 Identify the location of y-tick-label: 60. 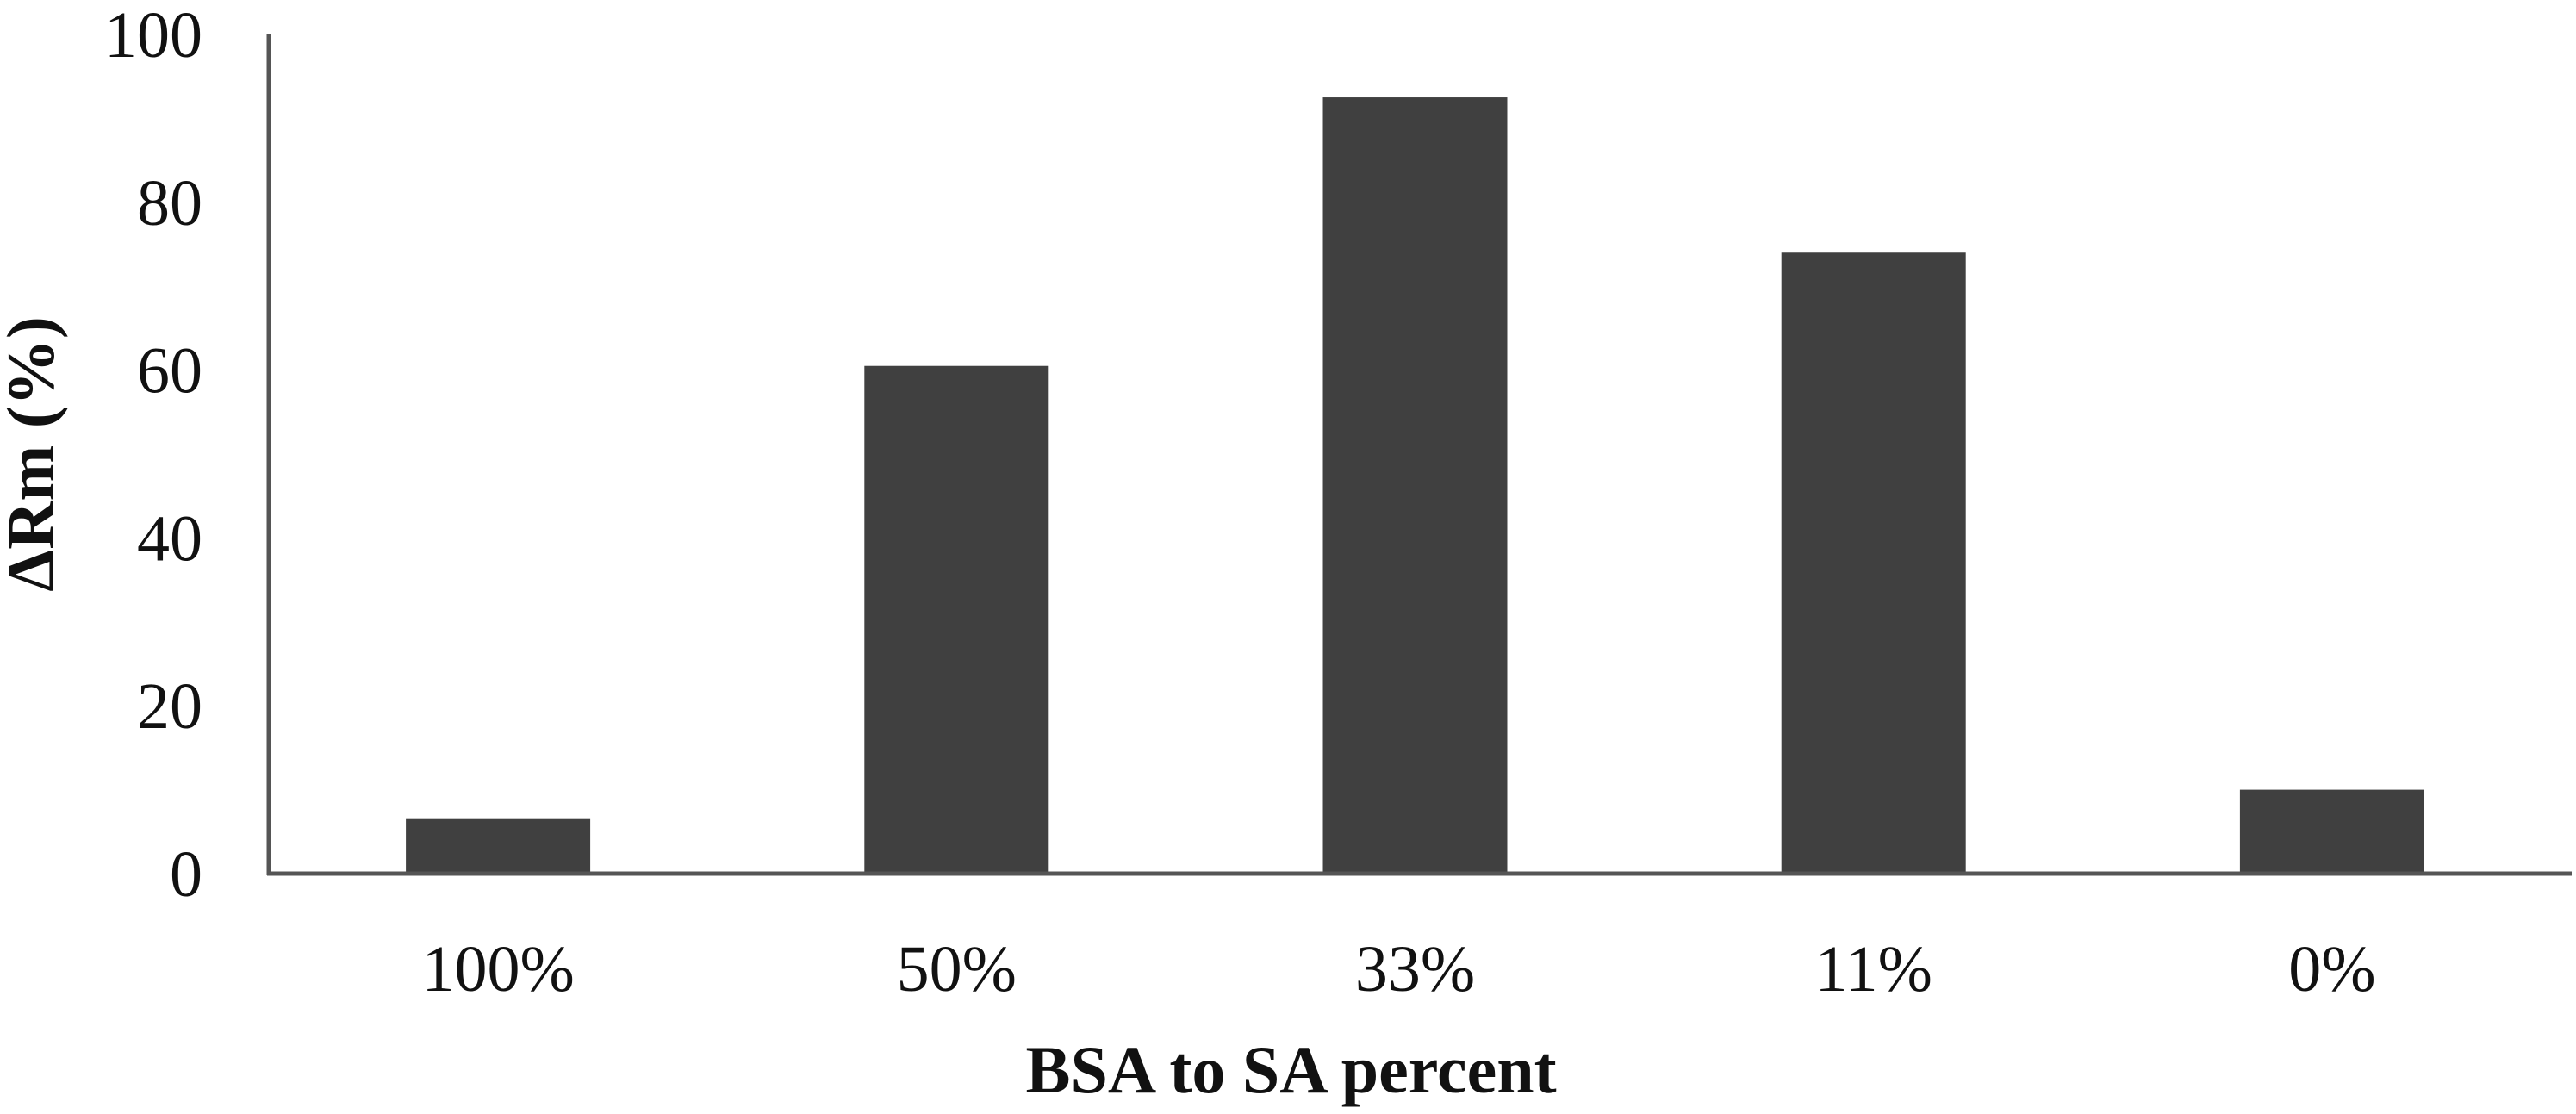
(170, 372).